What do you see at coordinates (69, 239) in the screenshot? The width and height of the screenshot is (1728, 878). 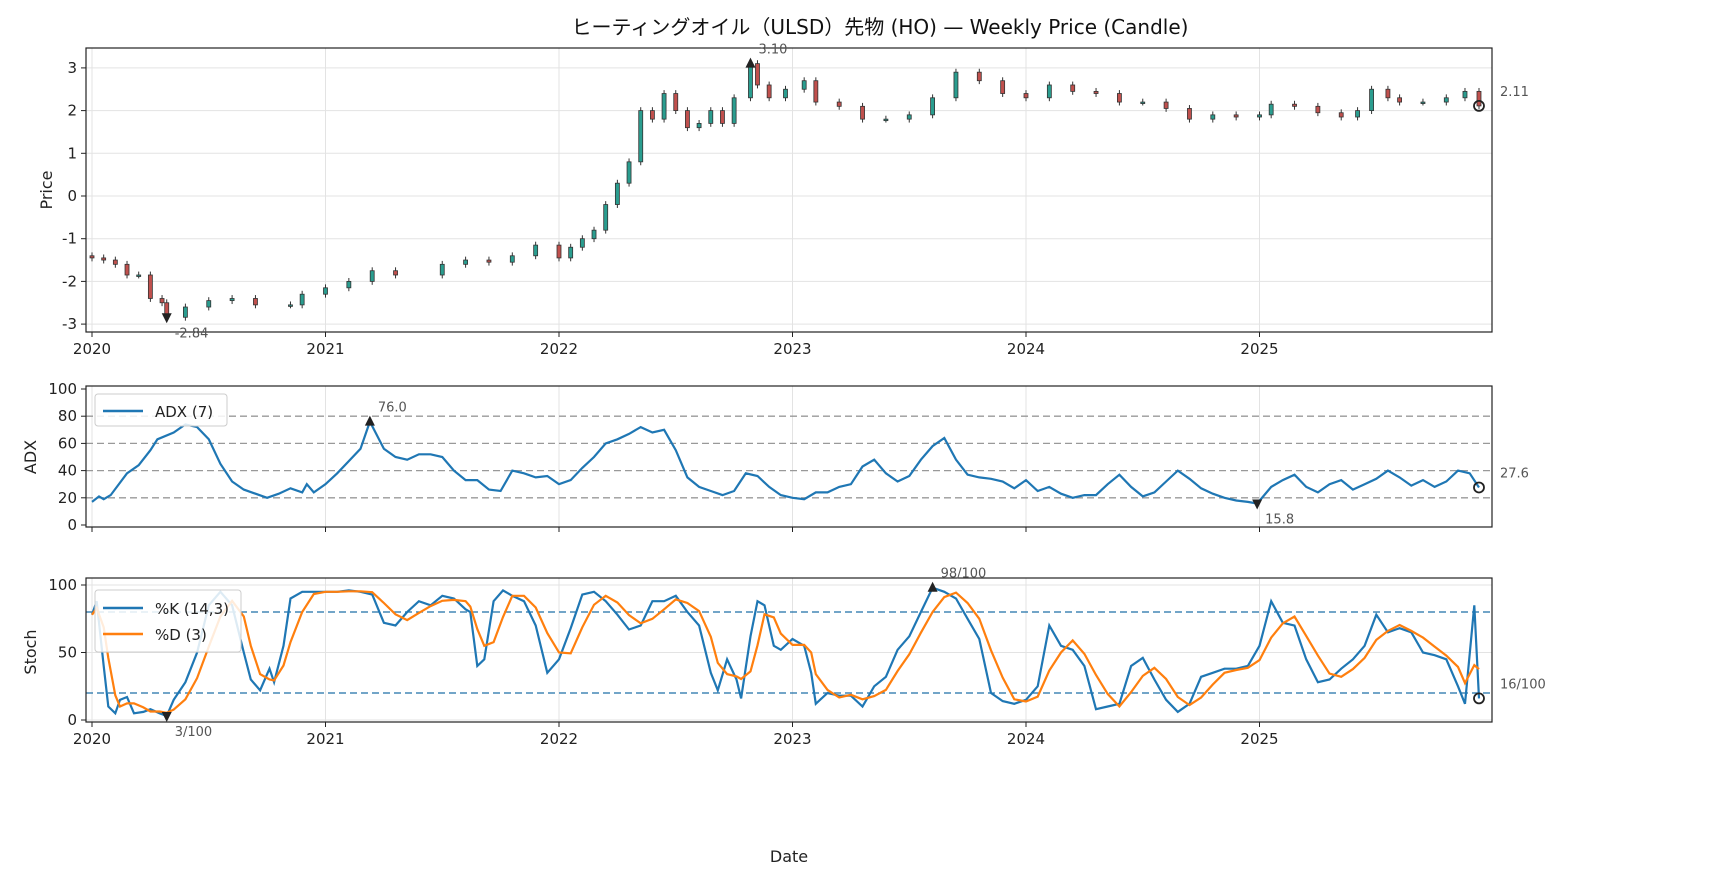 I see `y-tick-label: -1` at bounding box center [69, 239].